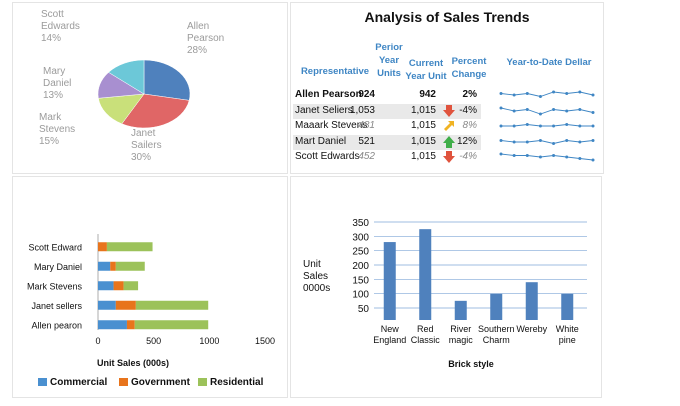 This screenshot has height=406, width=680. What do you see at coordinates (360, 295) in the screenshot?
I see `y-tick-label: 100` at bounding box center [360, 295].